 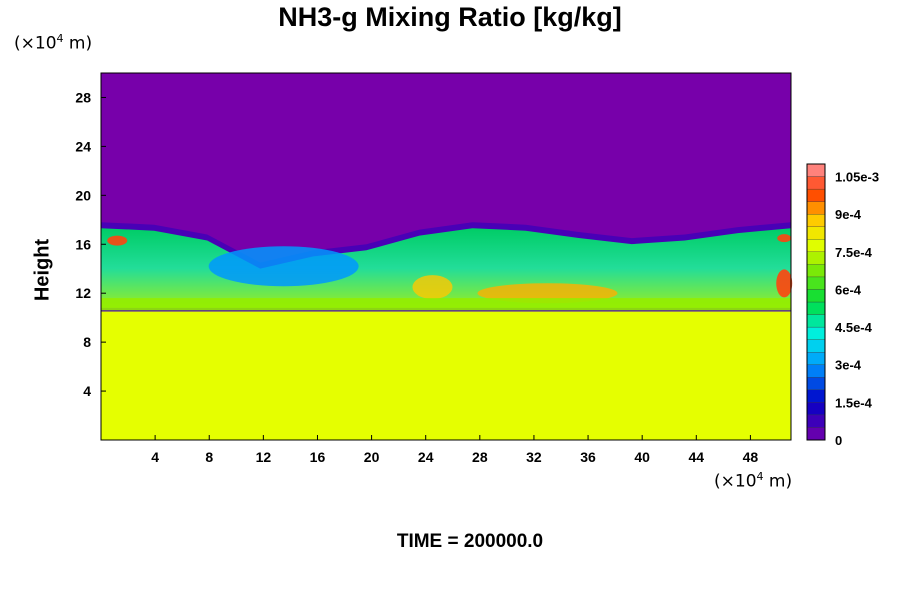 What do you see at coordinates (454, 450) in the screenshot?
I see `x-axis-ticks: 4 8 12 16 20 24 28 32 36 40 44 48` at bounding box center [454, 450].